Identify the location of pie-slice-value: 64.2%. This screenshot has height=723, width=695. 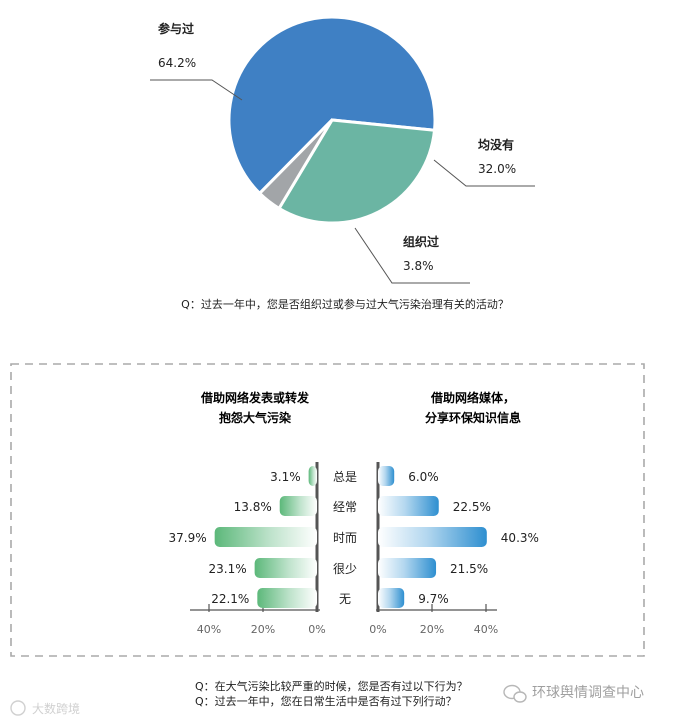
(177, 63).